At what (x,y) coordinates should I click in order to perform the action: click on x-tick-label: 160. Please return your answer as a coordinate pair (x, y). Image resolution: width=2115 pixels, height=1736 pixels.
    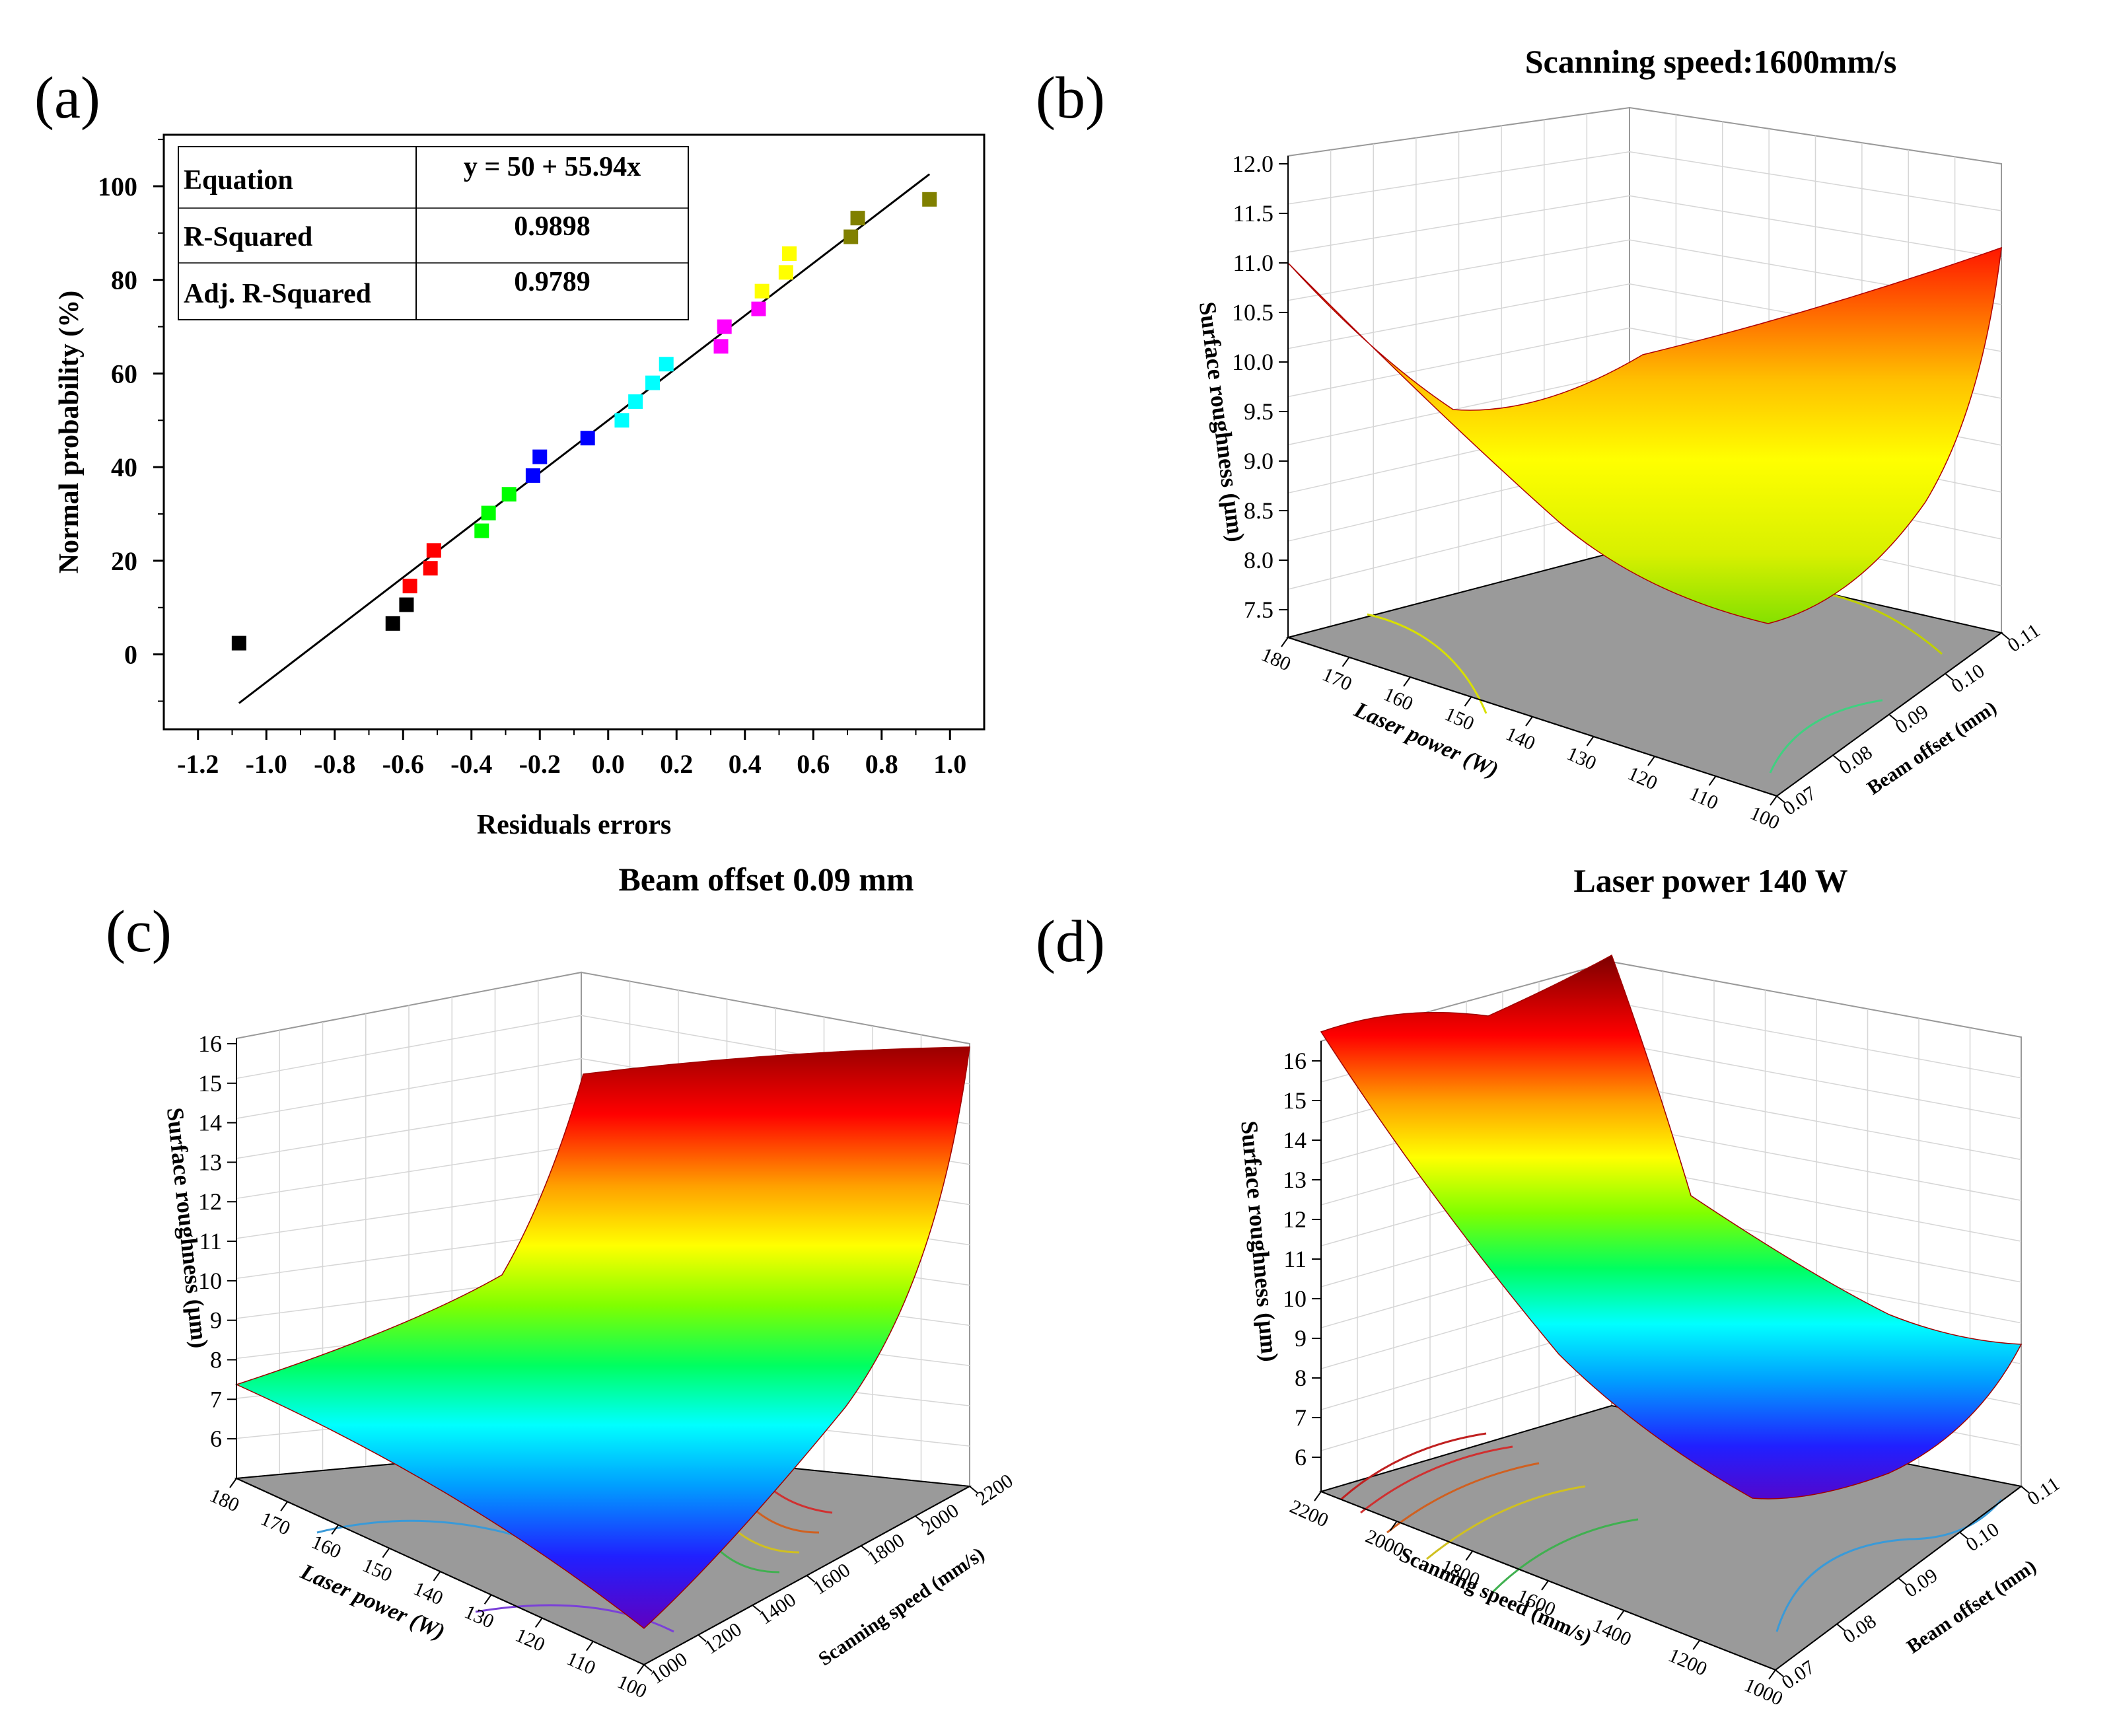
    Looking at the image, I should click on (326, 1547).